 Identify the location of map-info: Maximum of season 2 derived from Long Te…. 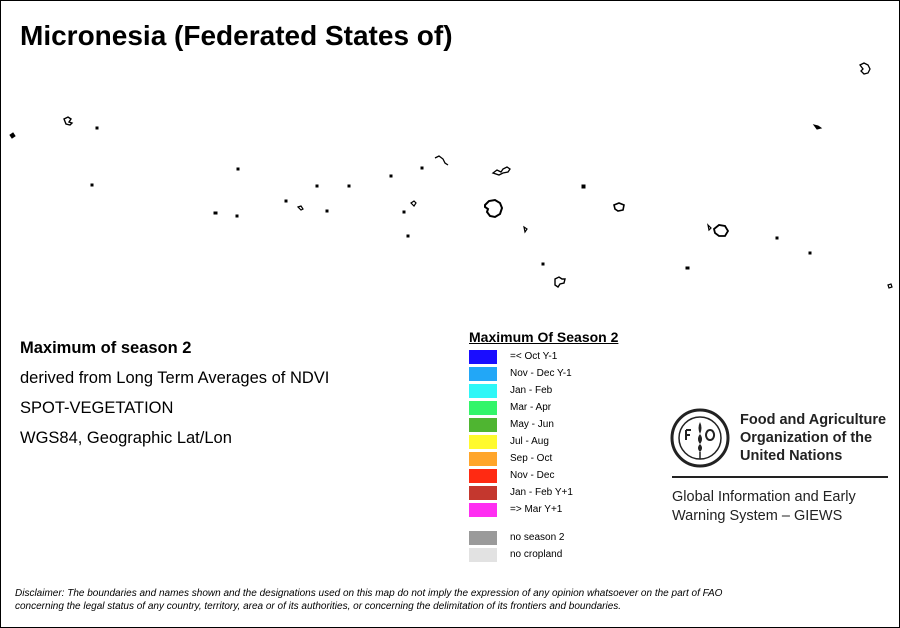
(174, 393).